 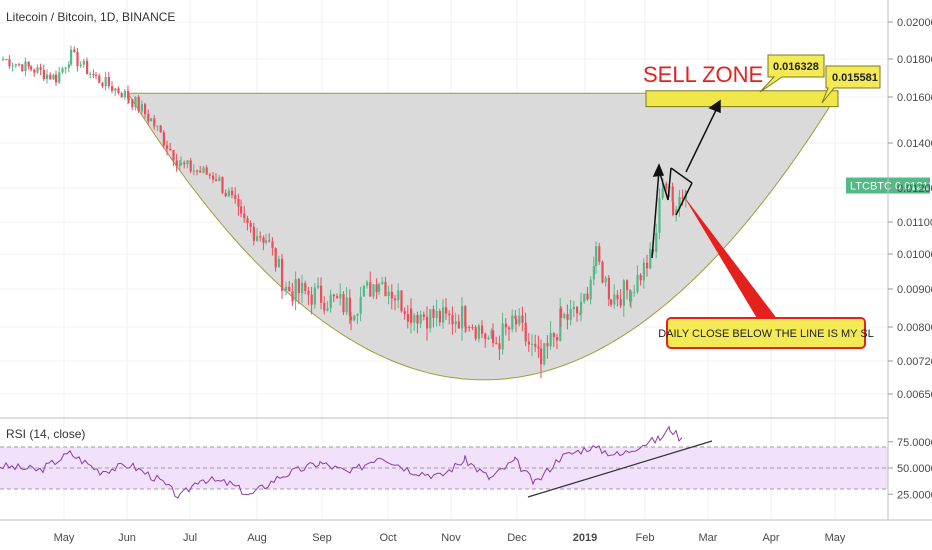 I want to click on callout-high: 0.016328, so click(x=792, y=73).